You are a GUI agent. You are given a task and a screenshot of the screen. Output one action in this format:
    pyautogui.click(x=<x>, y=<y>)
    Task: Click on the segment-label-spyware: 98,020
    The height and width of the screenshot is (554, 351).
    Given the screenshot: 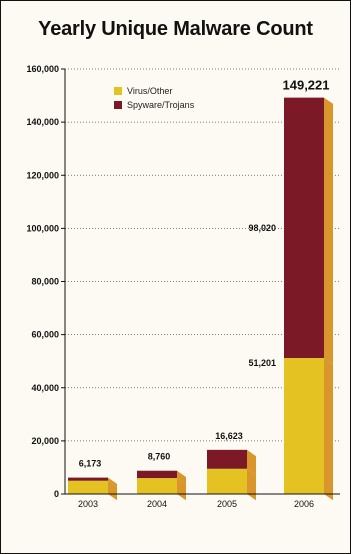 What is the action you would take?
    pyautogui.click(x=262, y=228)
    